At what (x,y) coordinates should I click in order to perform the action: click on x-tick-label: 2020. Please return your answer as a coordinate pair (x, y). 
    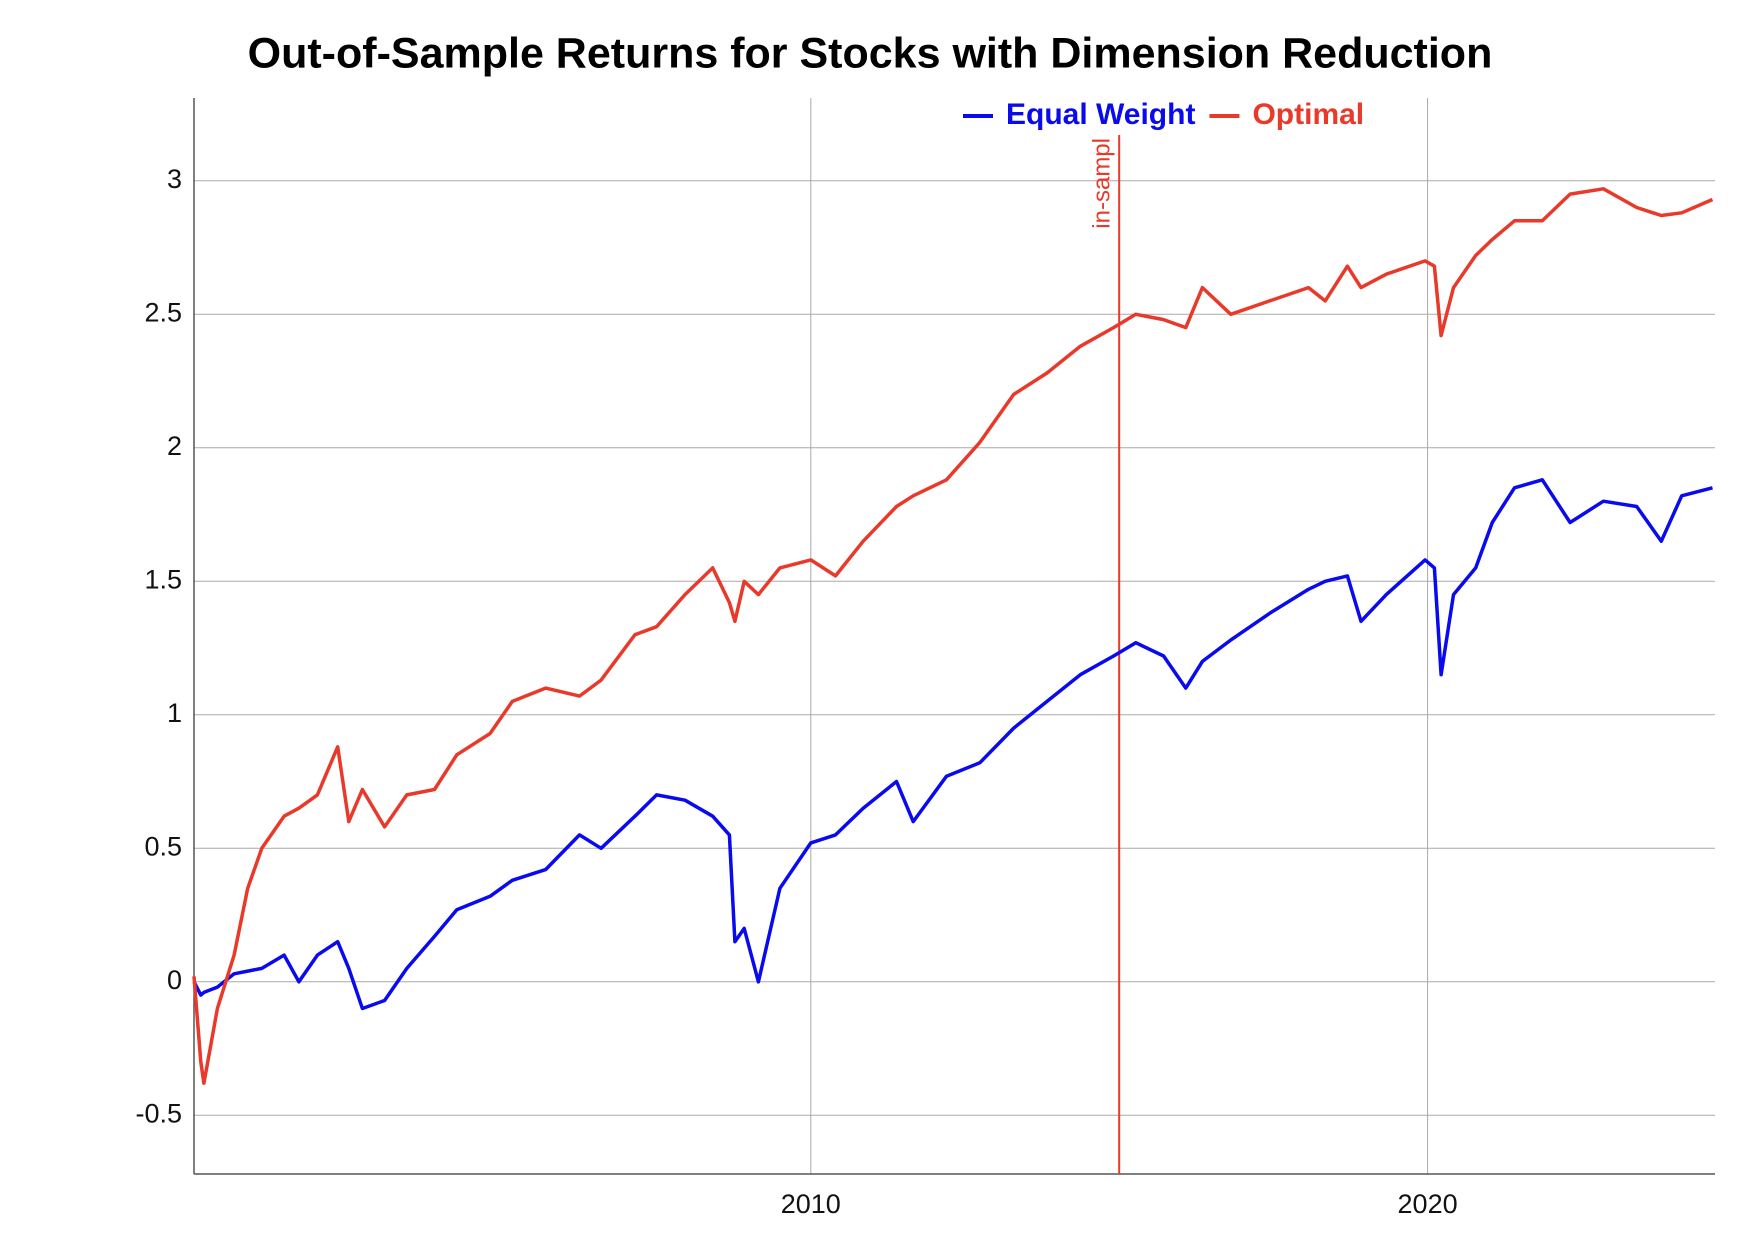
    Looking at the image, I should click on (1428, 1204).